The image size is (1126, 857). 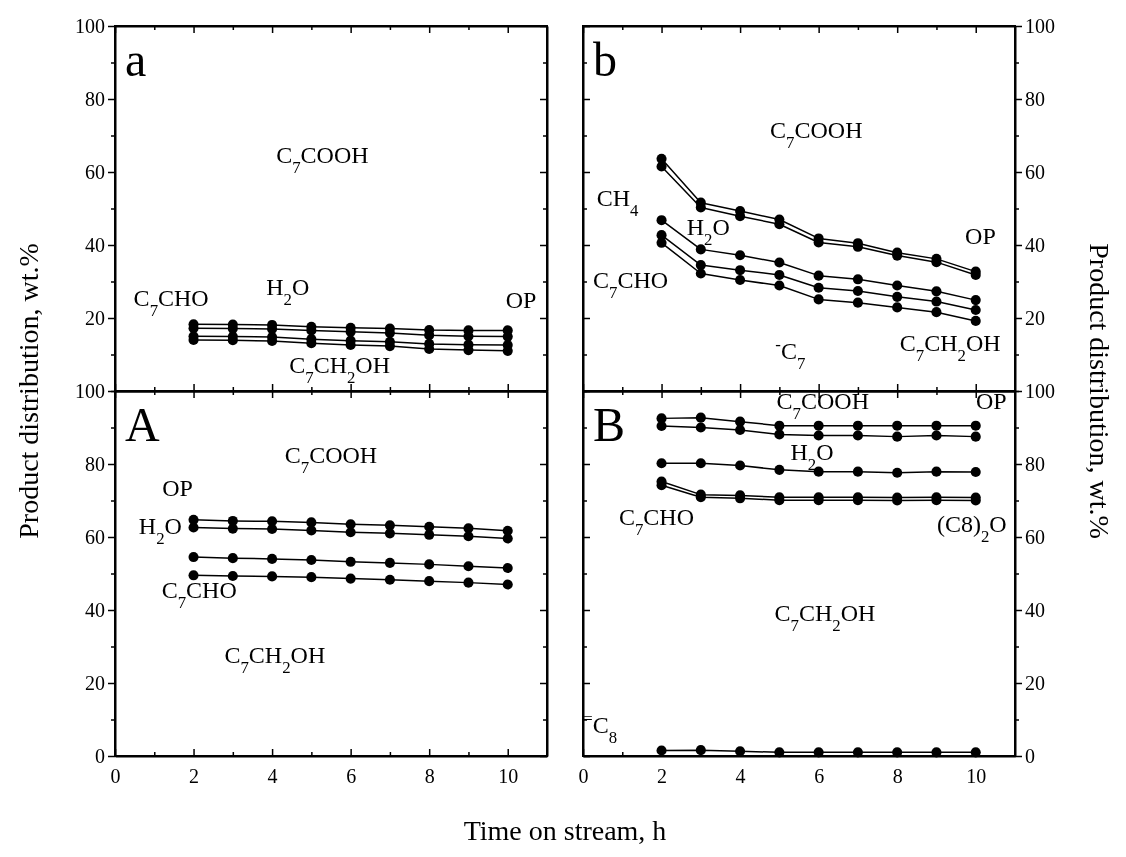 What do you see at coordinates (971, 528) in the screenshot?
I see `annotation: (C8)$_{2}$O` at bounding box center [971, 528].